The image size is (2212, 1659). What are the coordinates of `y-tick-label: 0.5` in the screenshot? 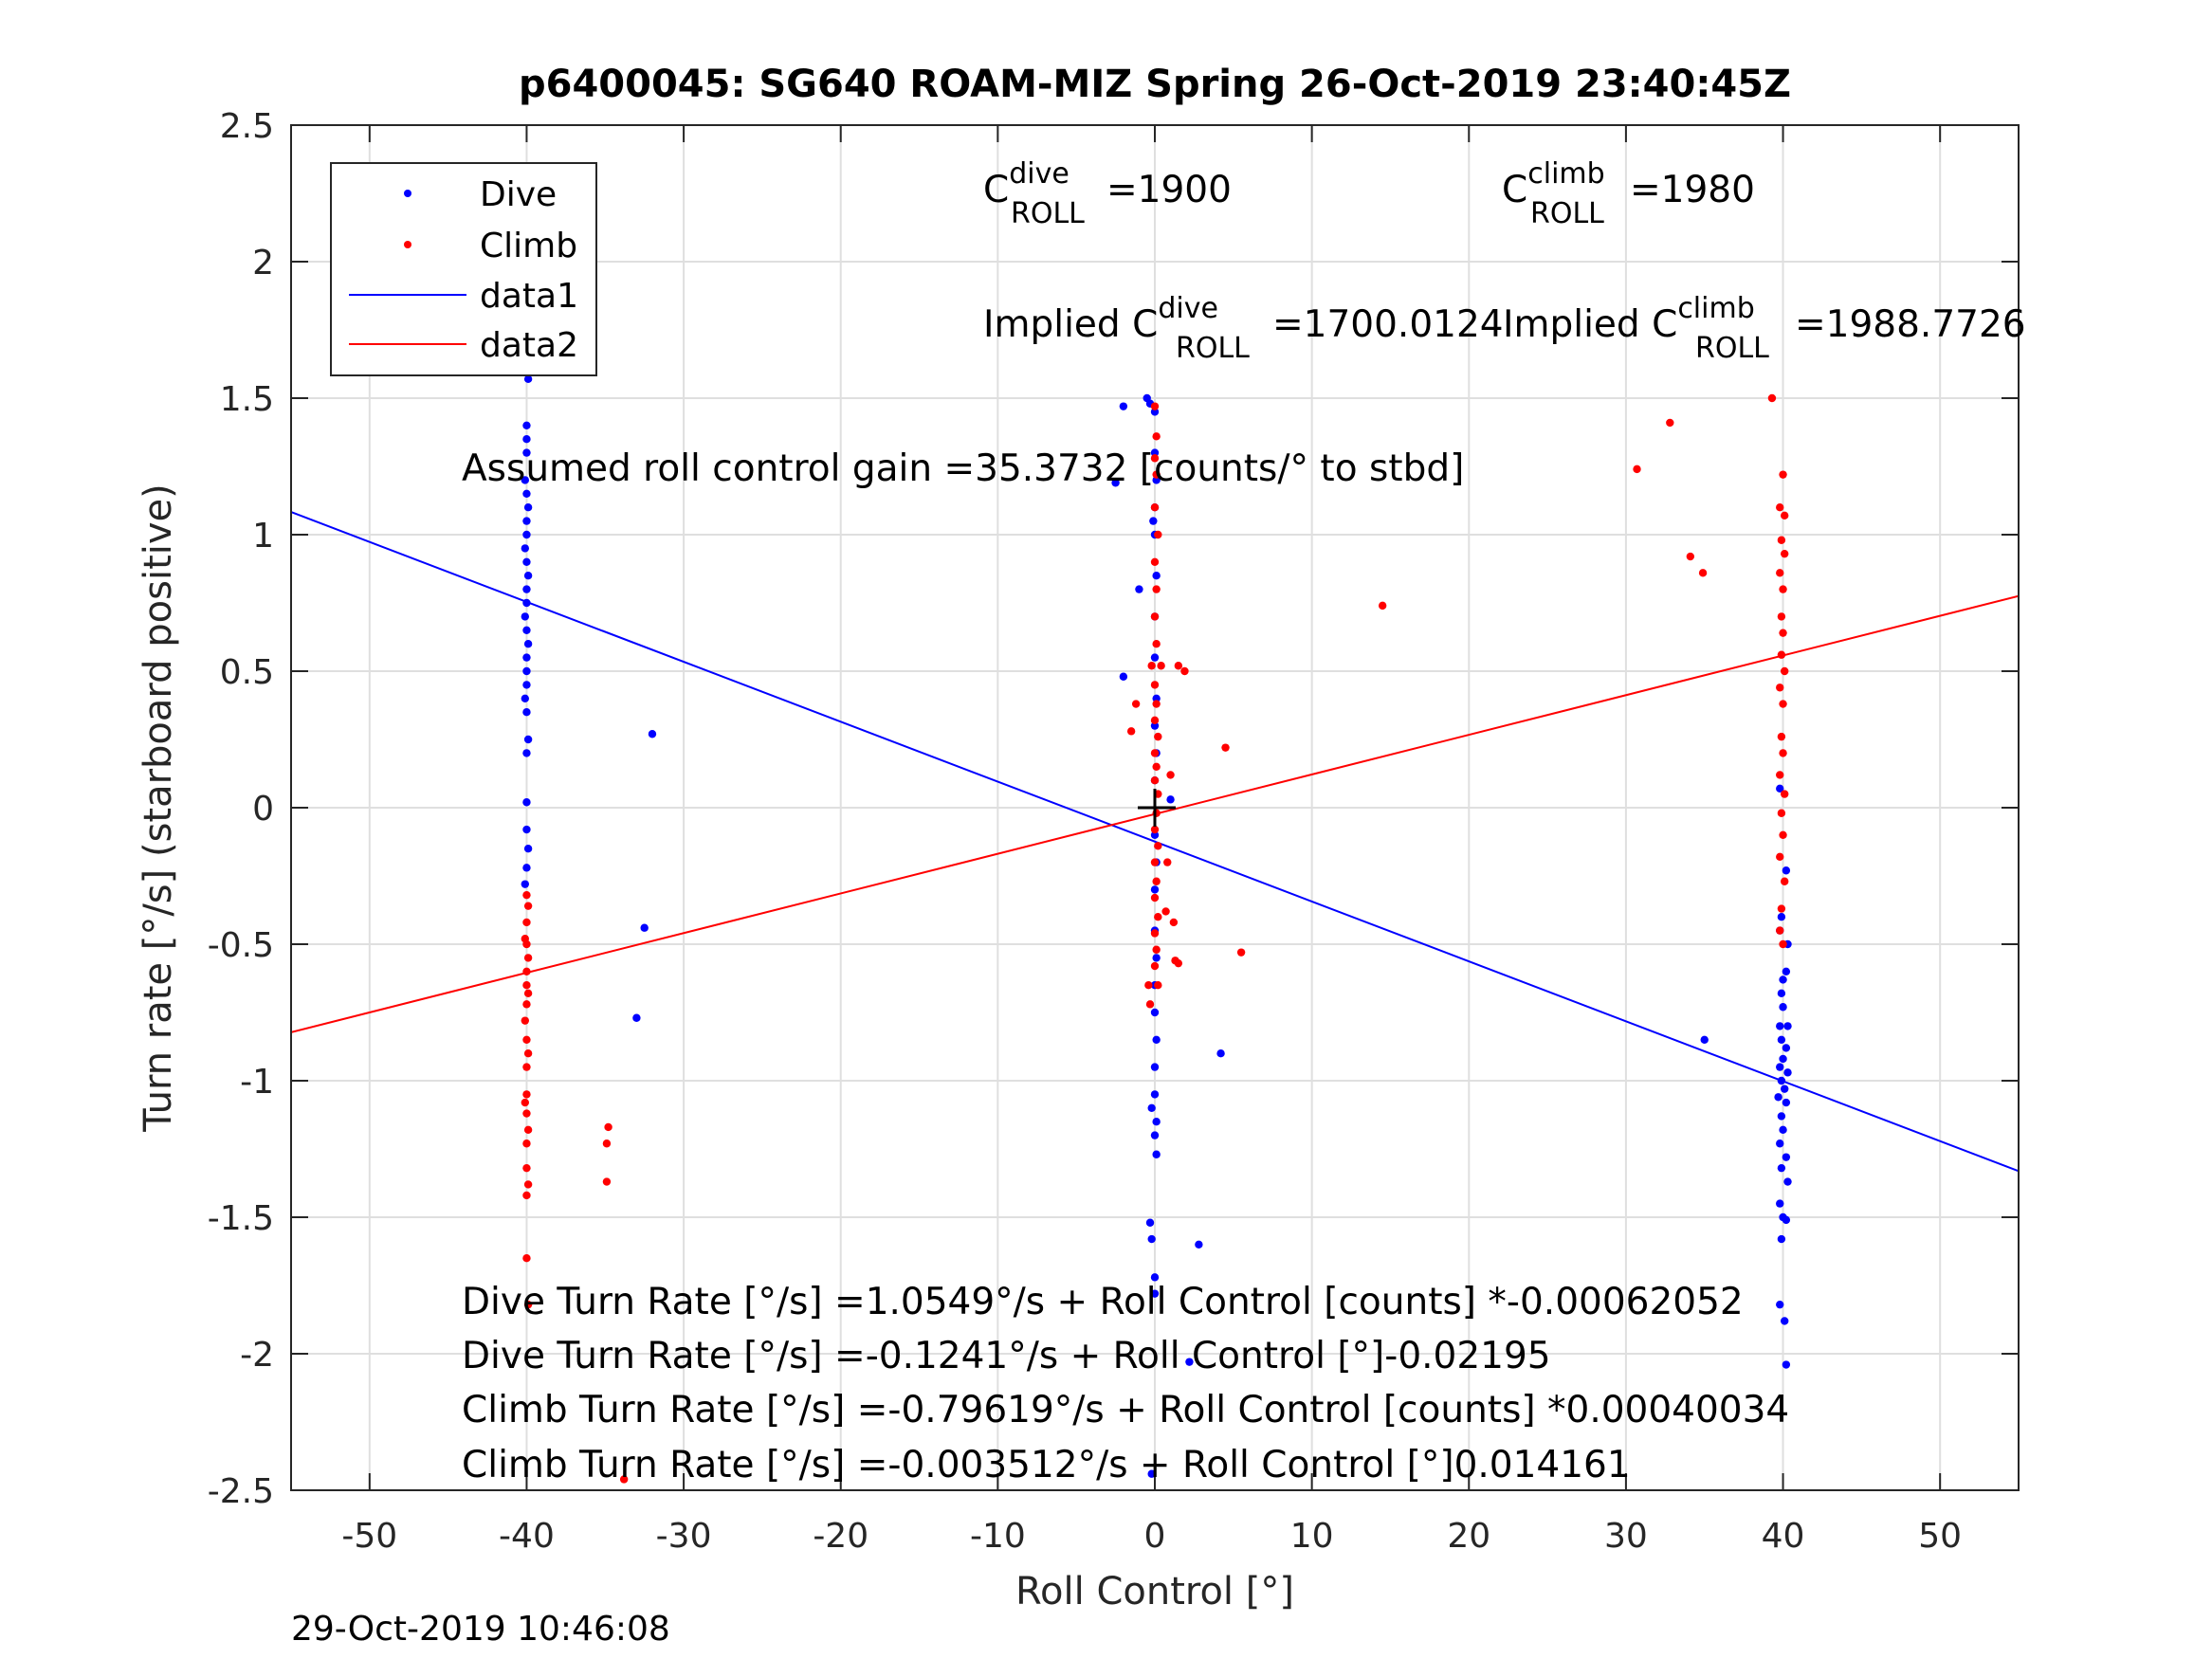 It's located at (247, 672).